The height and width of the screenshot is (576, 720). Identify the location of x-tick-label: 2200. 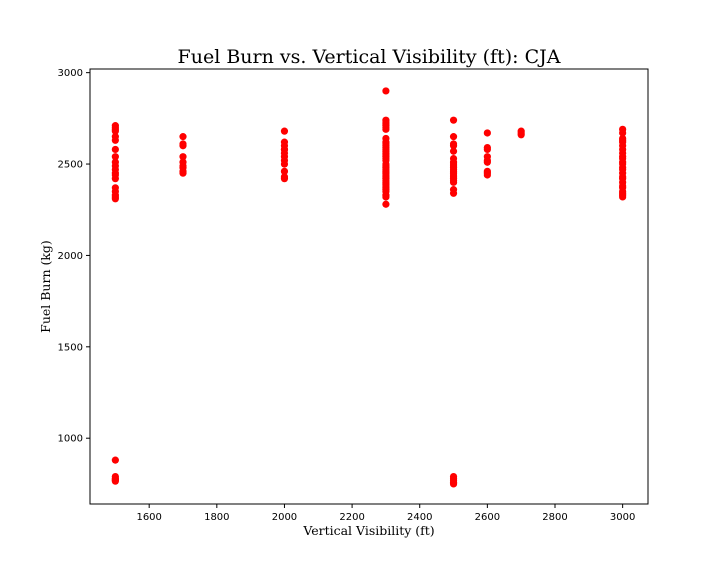
(351, 517).